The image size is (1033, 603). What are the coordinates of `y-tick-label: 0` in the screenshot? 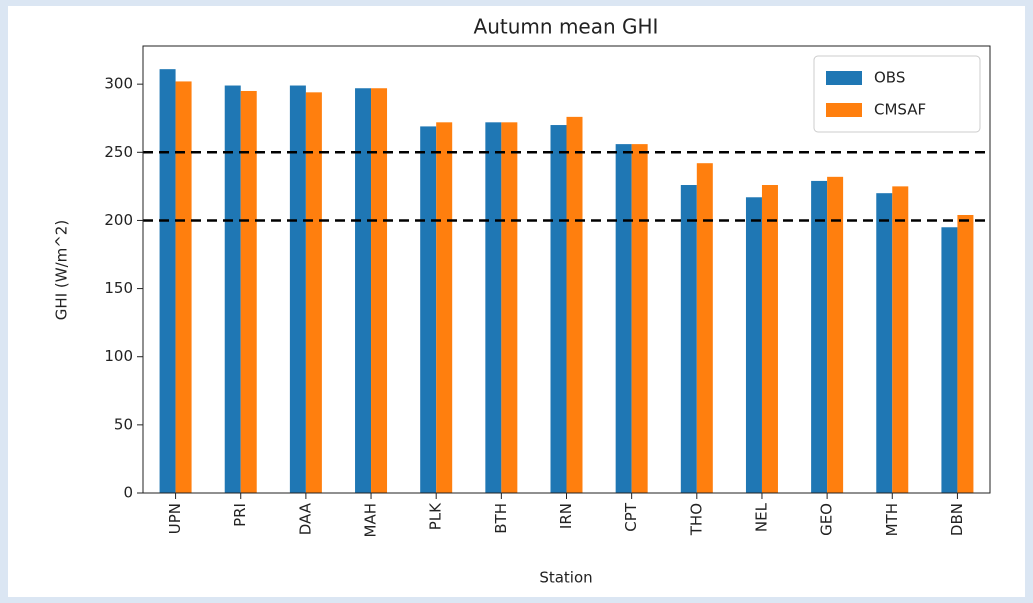 It's located at (128, 493).